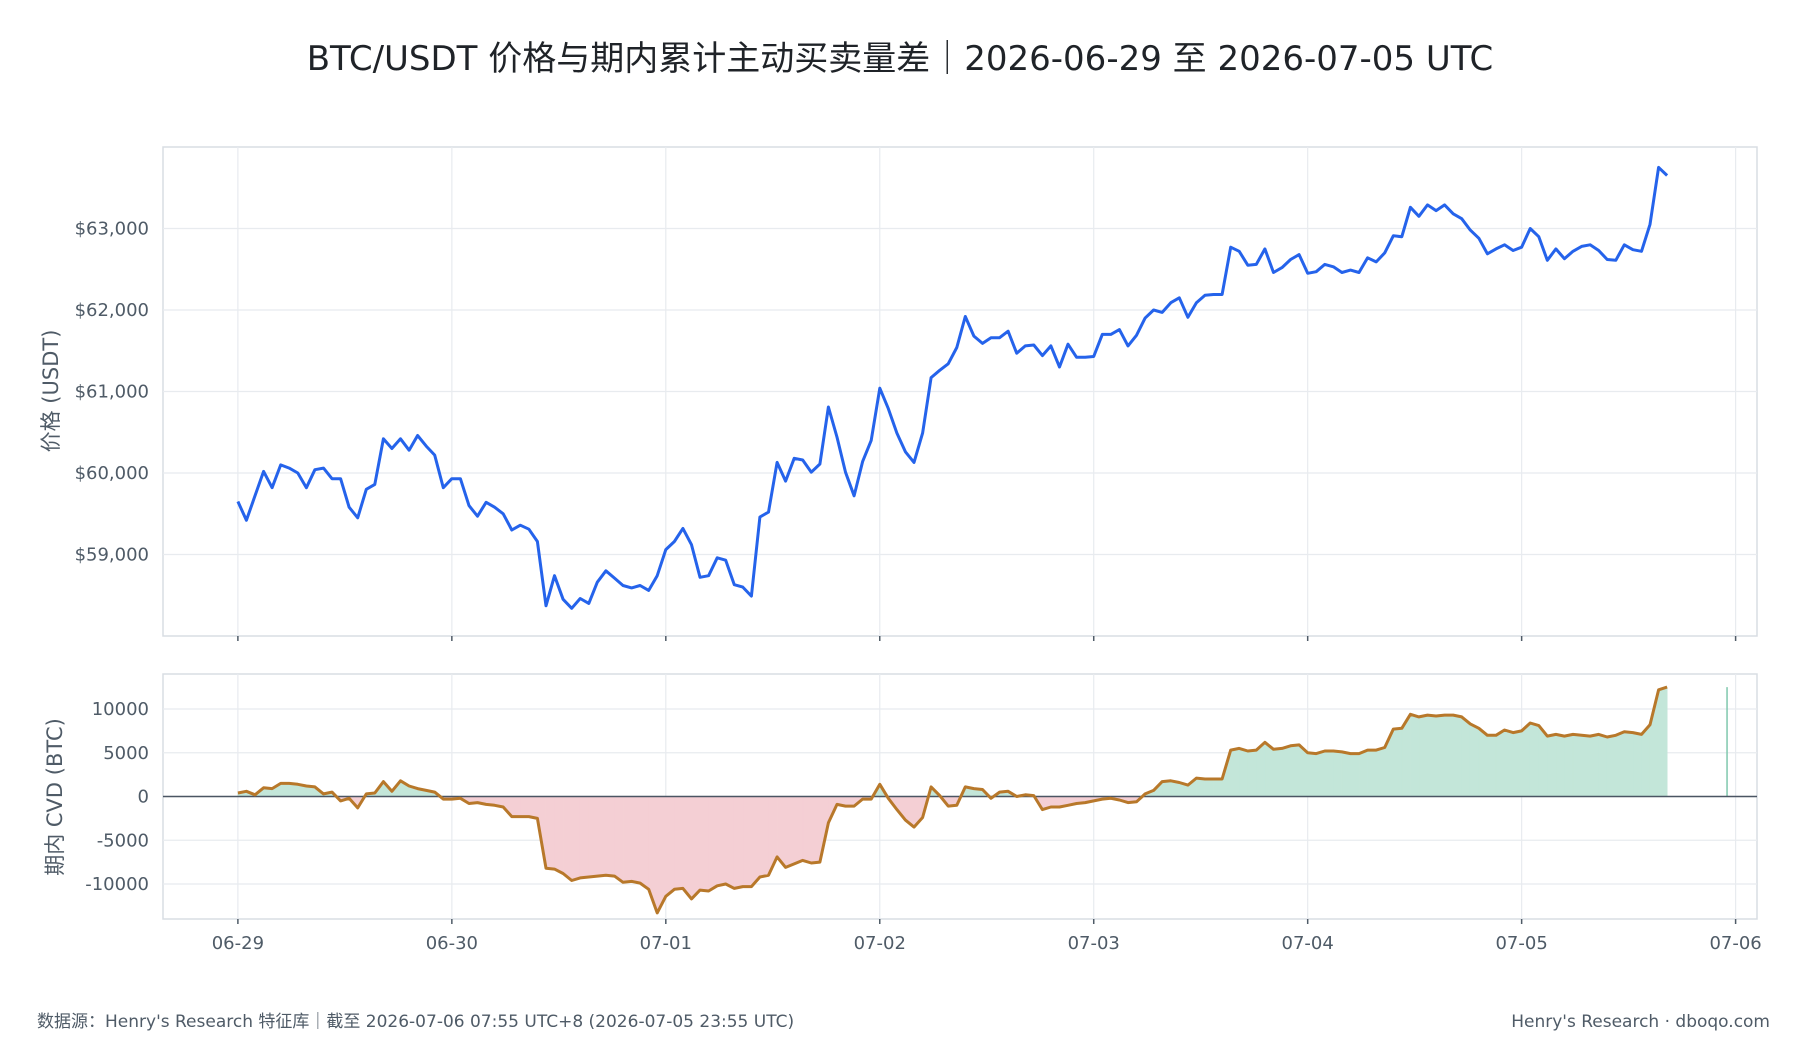 The image size is (1800, 1050). What do you see at coordinates (117, 797) in the screenshot?
I see `cvd-y-ticks: -10000 -5000 0 5000 10000` at bounding box center [117, 797].